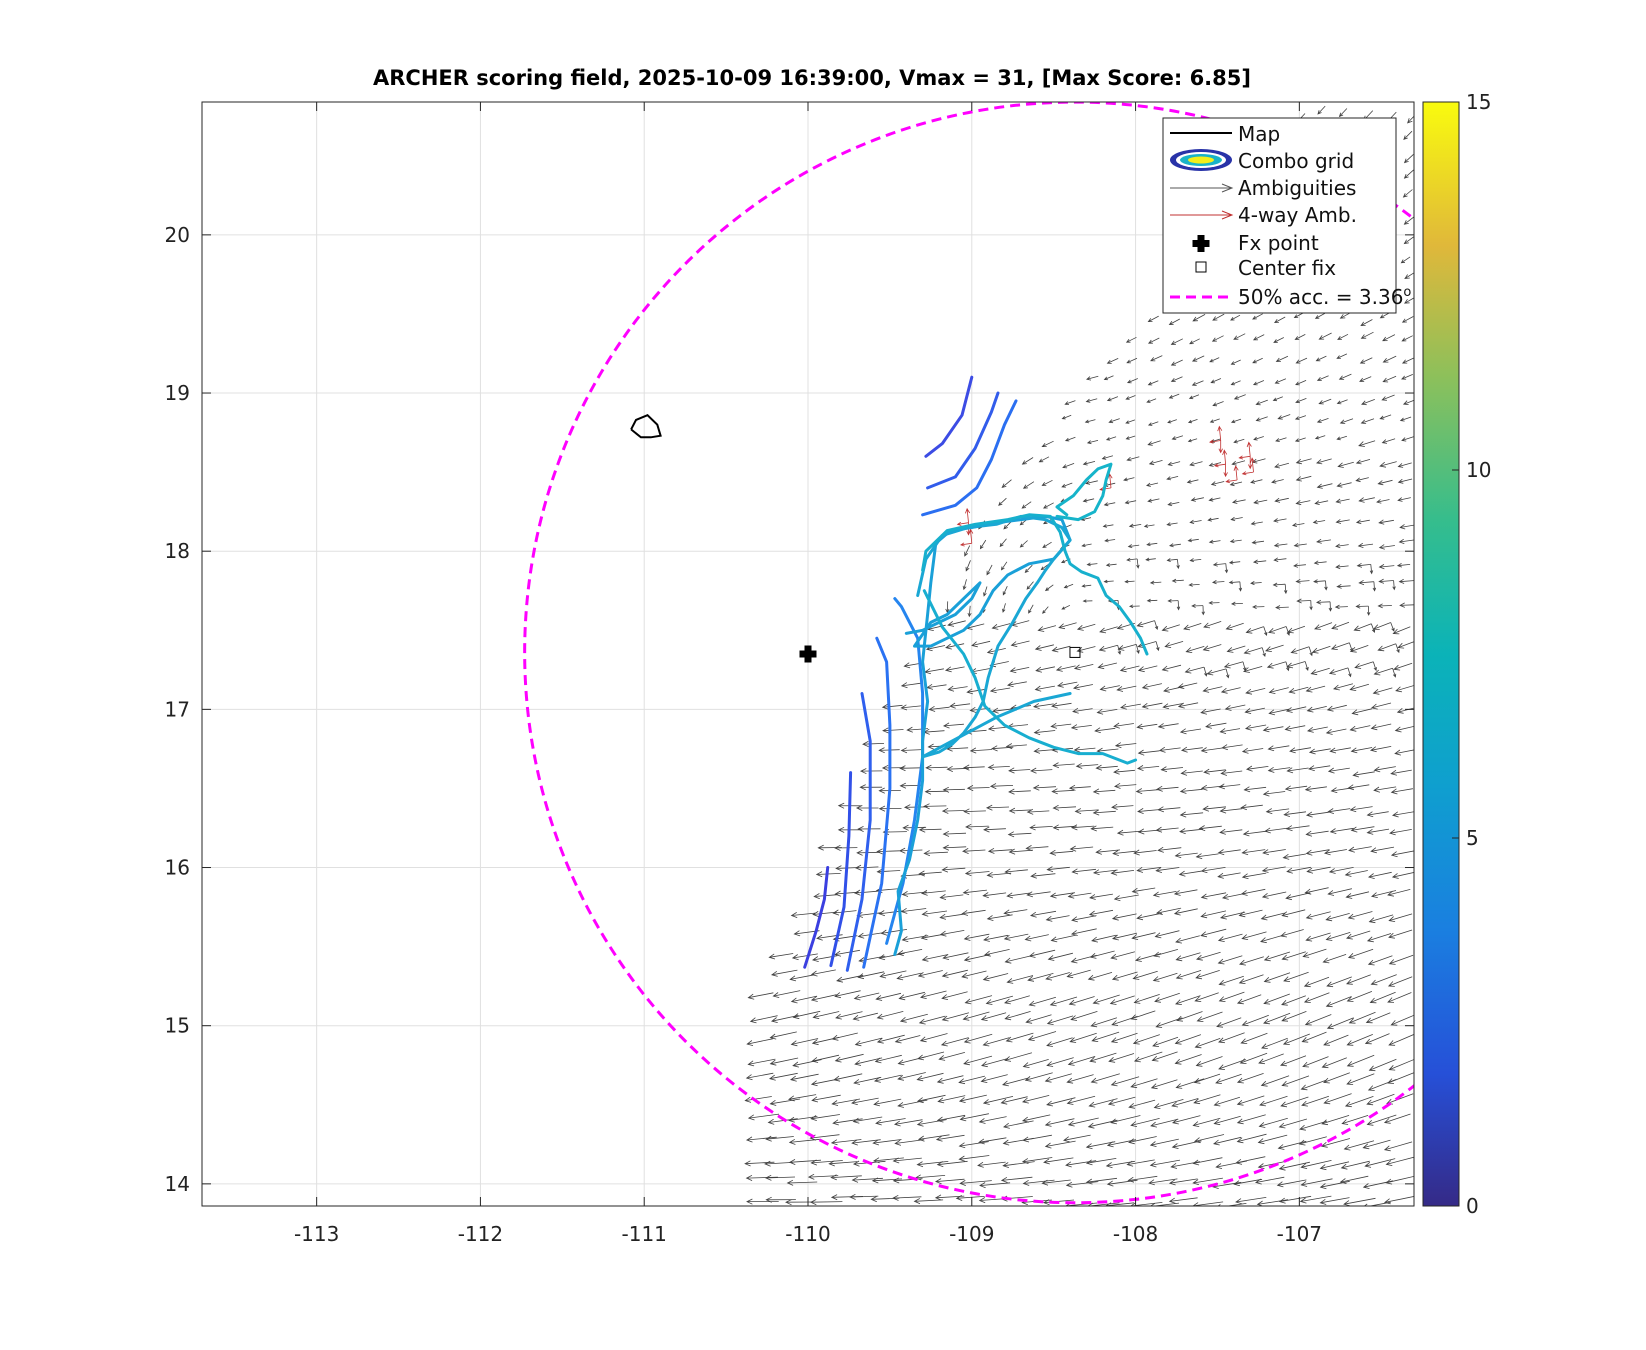 The width and height of the screenshot is (1646, 1350). Describe the element at coordinates (858, 832) in the screenshot. I see `contour-line` at that location.